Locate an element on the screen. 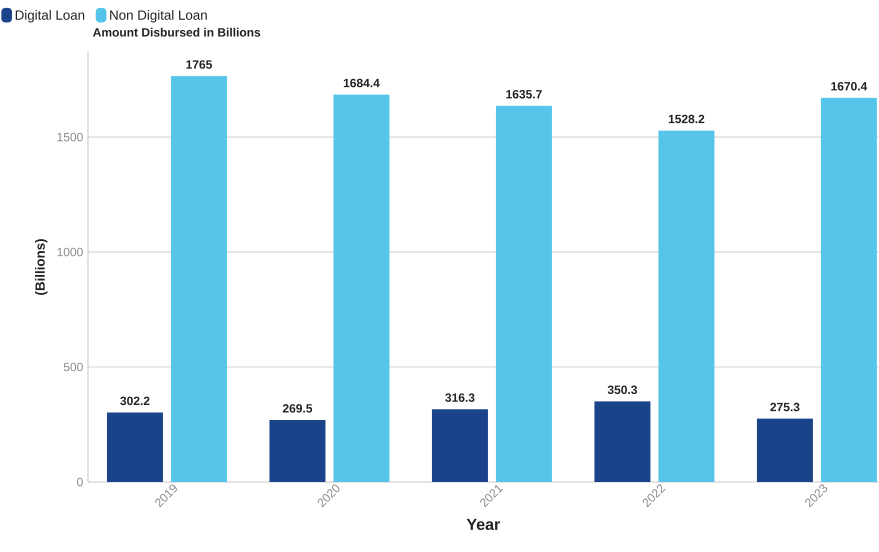  data-label: 1528.2 is located at coordinates (686, 119).